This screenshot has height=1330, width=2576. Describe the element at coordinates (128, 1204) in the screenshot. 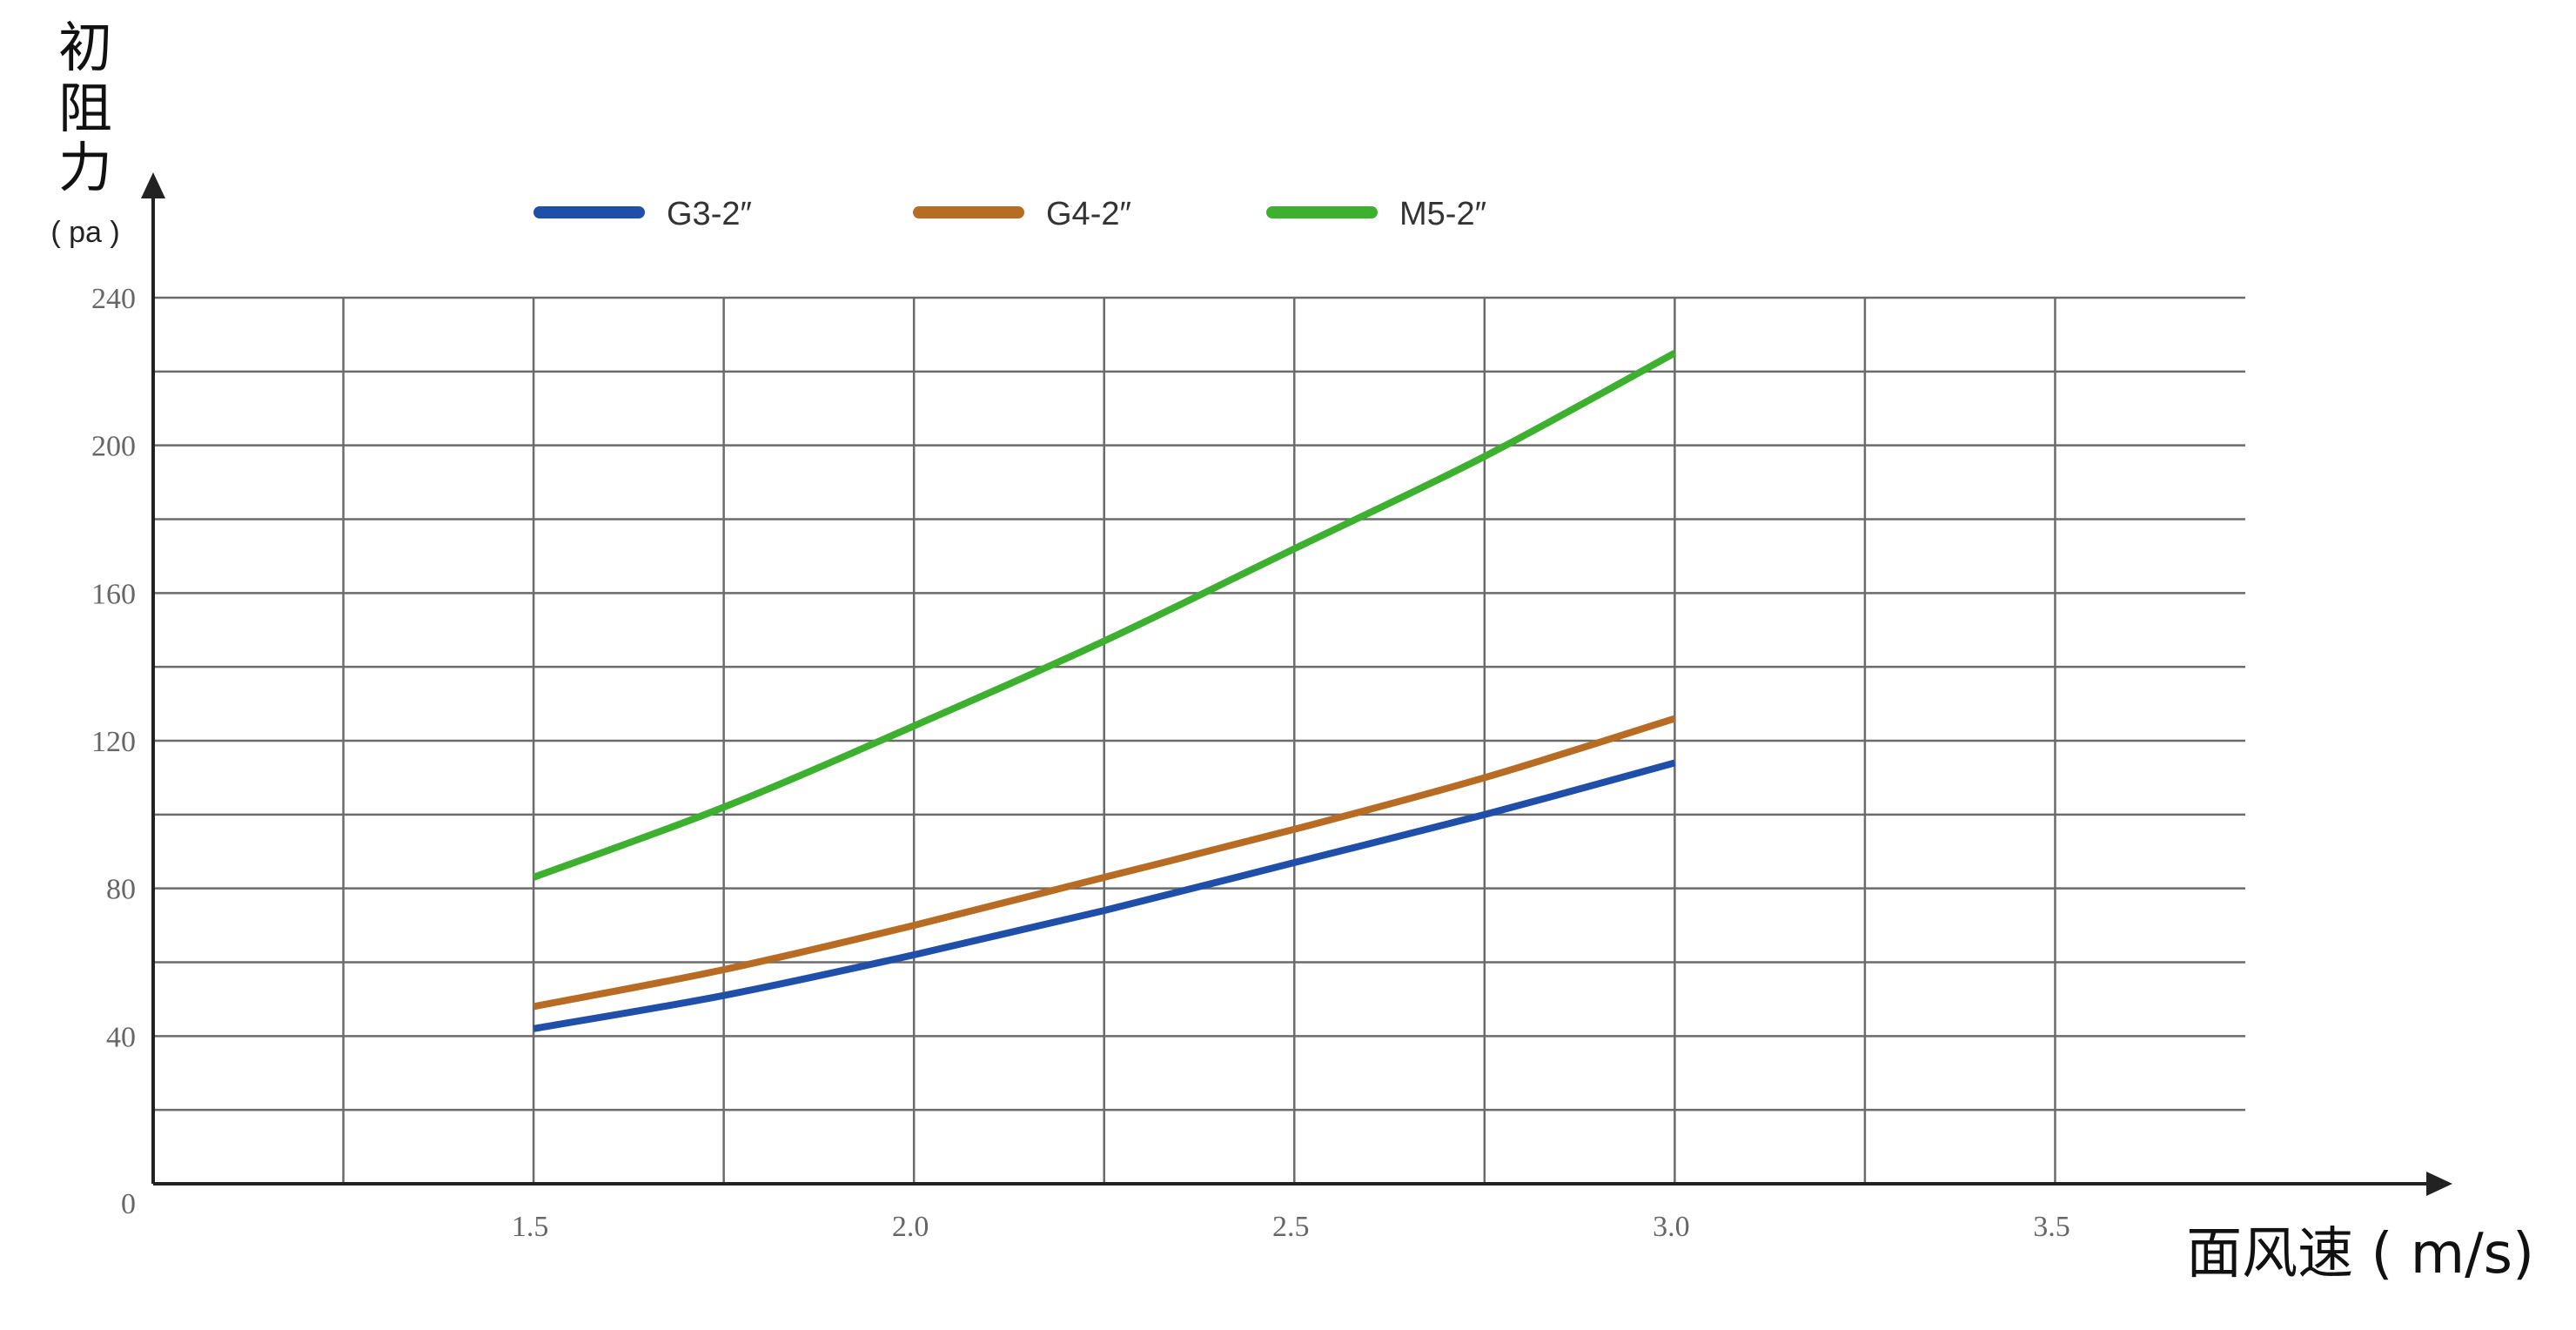

I see `y-tick-label: 0` at that location.